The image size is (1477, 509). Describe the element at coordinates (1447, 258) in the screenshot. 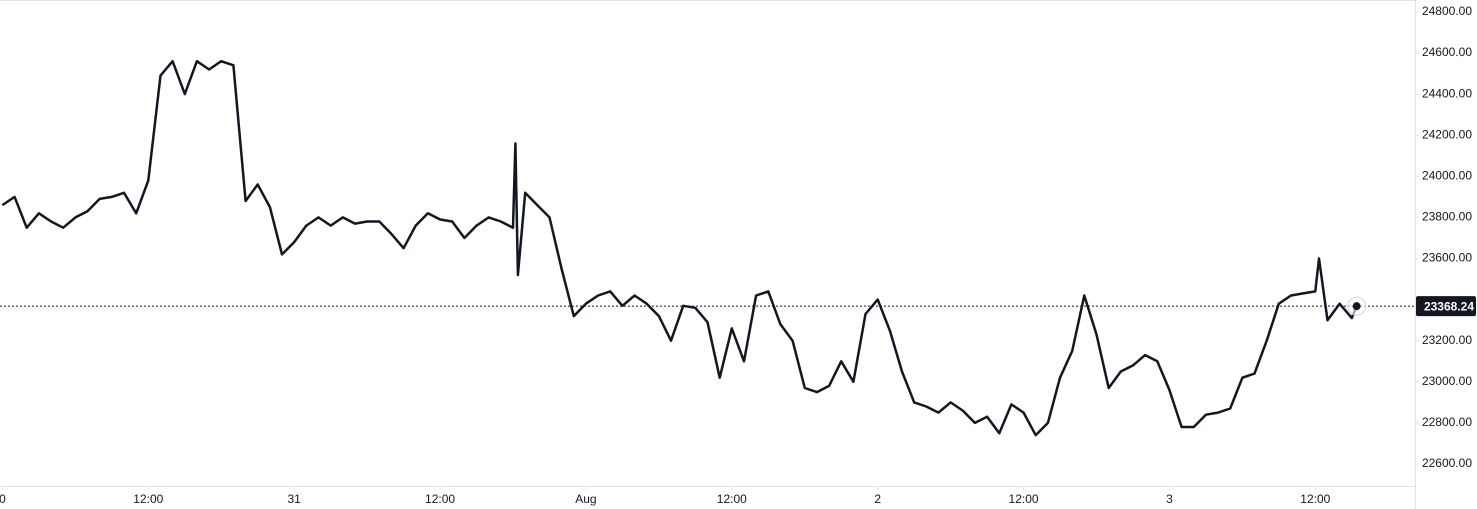

I see `y-tick-label: 23600.00` at that location.